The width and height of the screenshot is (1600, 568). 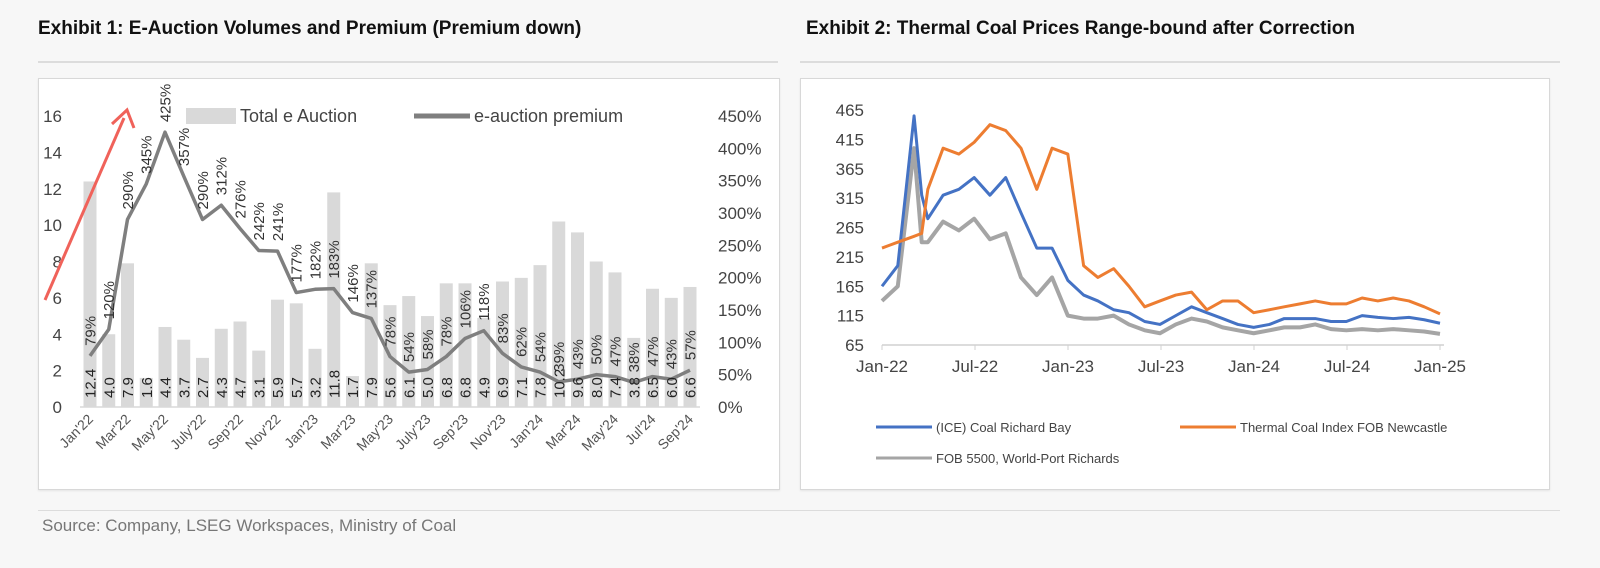 I want to click on bar-data-label: 4.4, so click(x=166, y=387).